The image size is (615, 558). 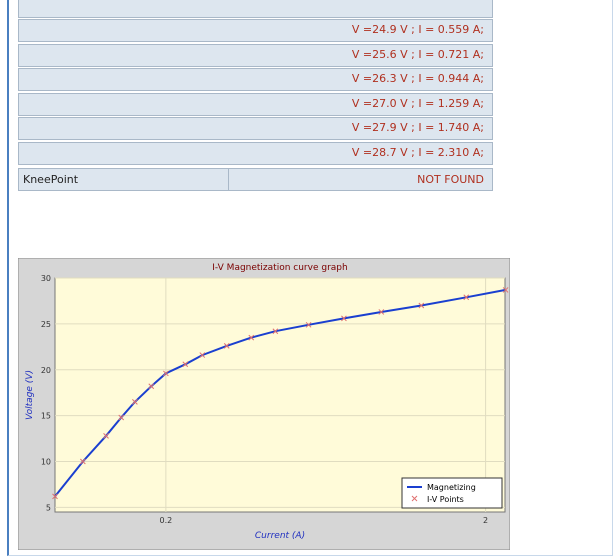 I want to click on y-axis-label: Voltage (V), so click(x=30, y=395).